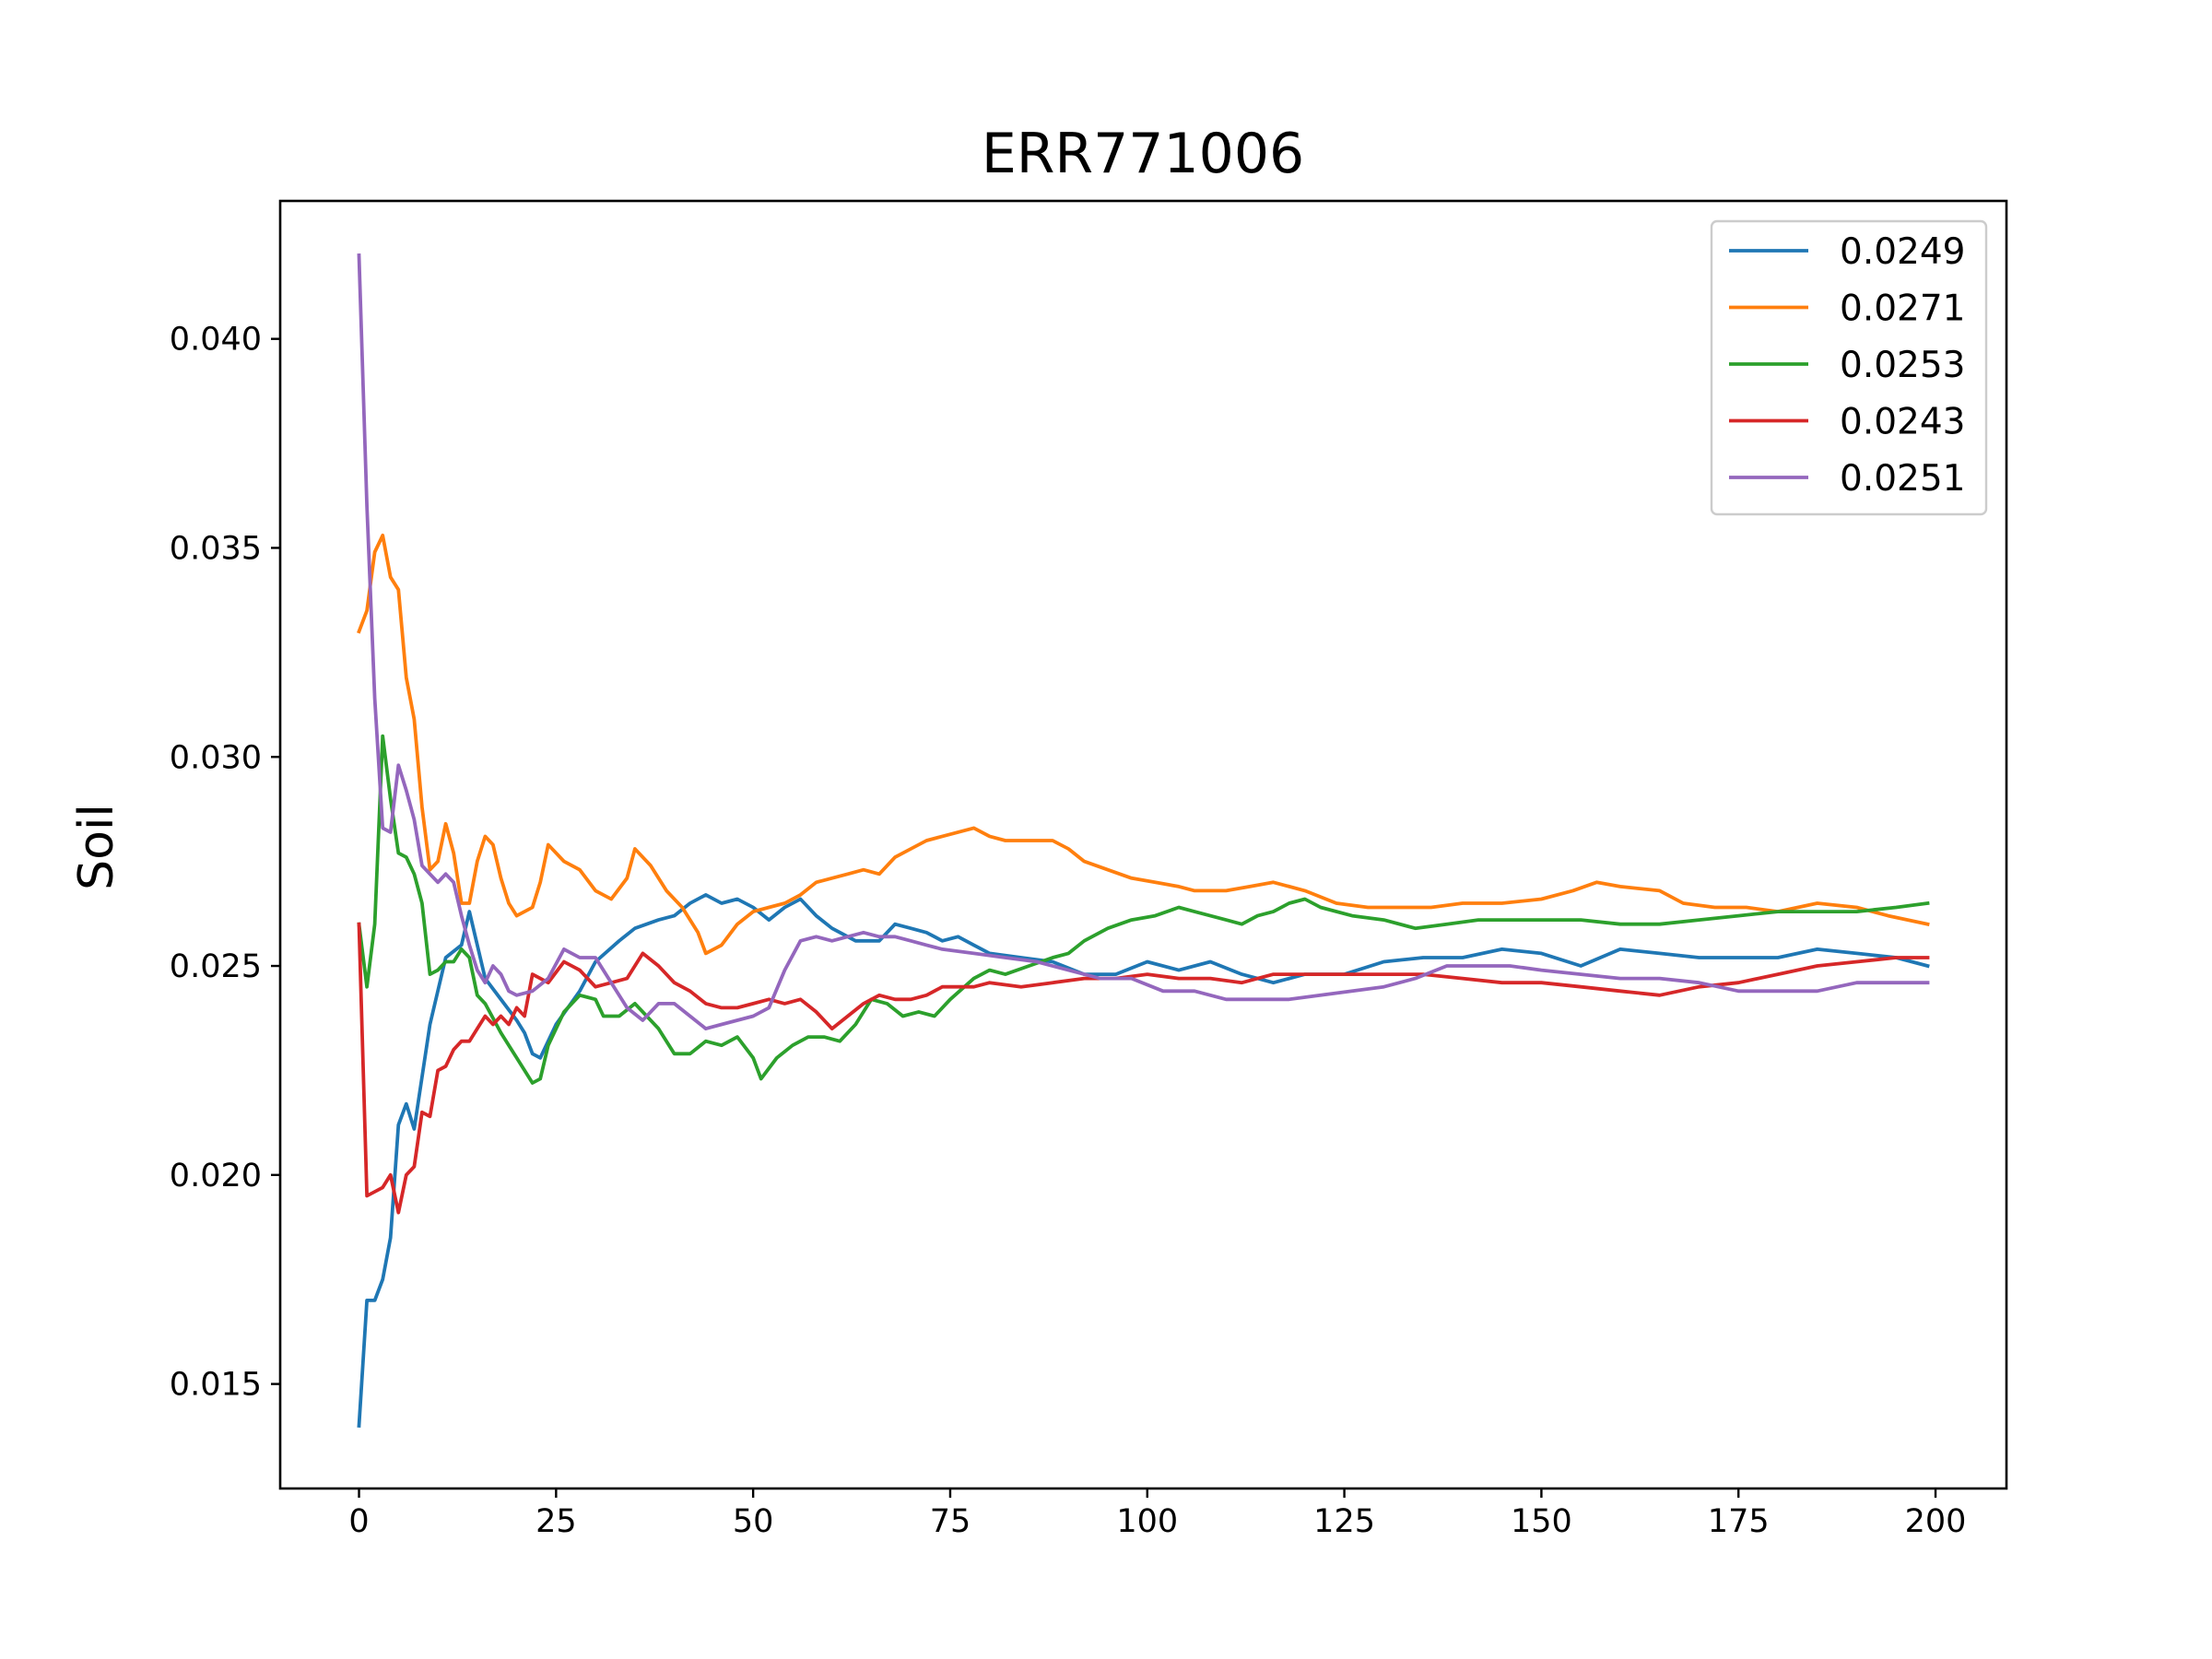 This screenshot has width=2212, height=1659. I want to click on legend-label-3: 0.0253, so click(1902, 365).